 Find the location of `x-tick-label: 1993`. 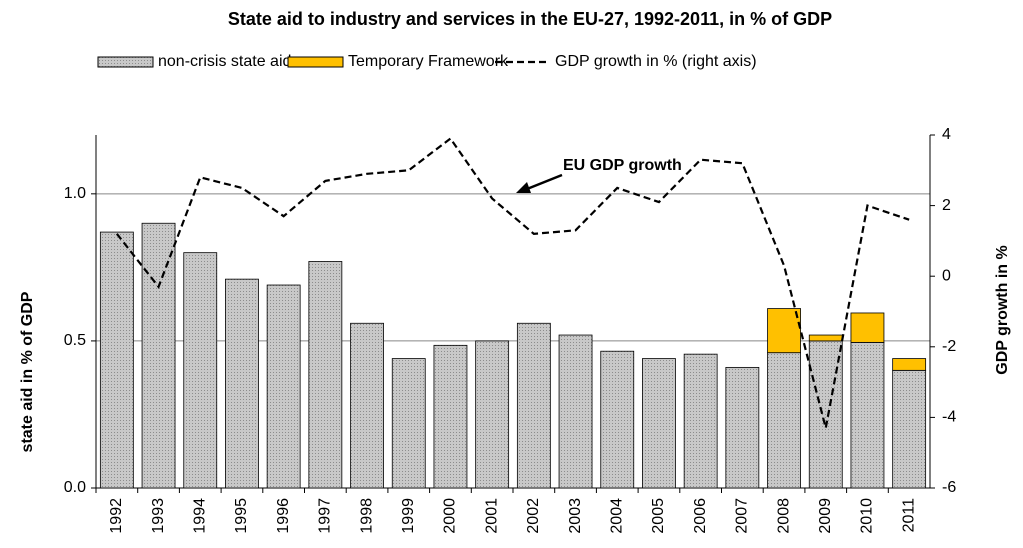

x-tick-label: 1993 is located at coordinates (158, 516).